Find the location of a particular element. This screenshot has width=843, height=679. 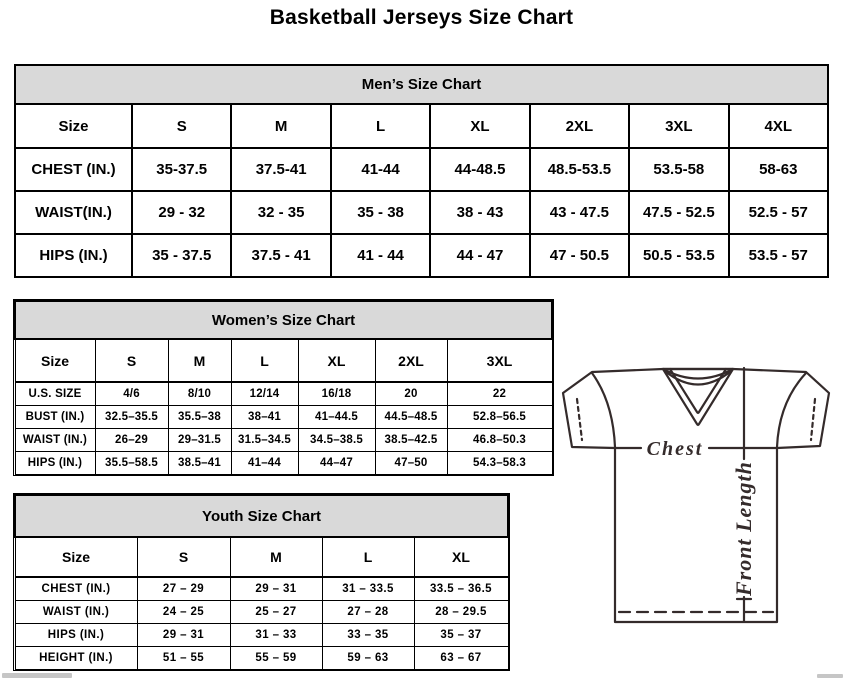

horizontal-scrollbar-thumb-right is located at coordinates (830, 676).